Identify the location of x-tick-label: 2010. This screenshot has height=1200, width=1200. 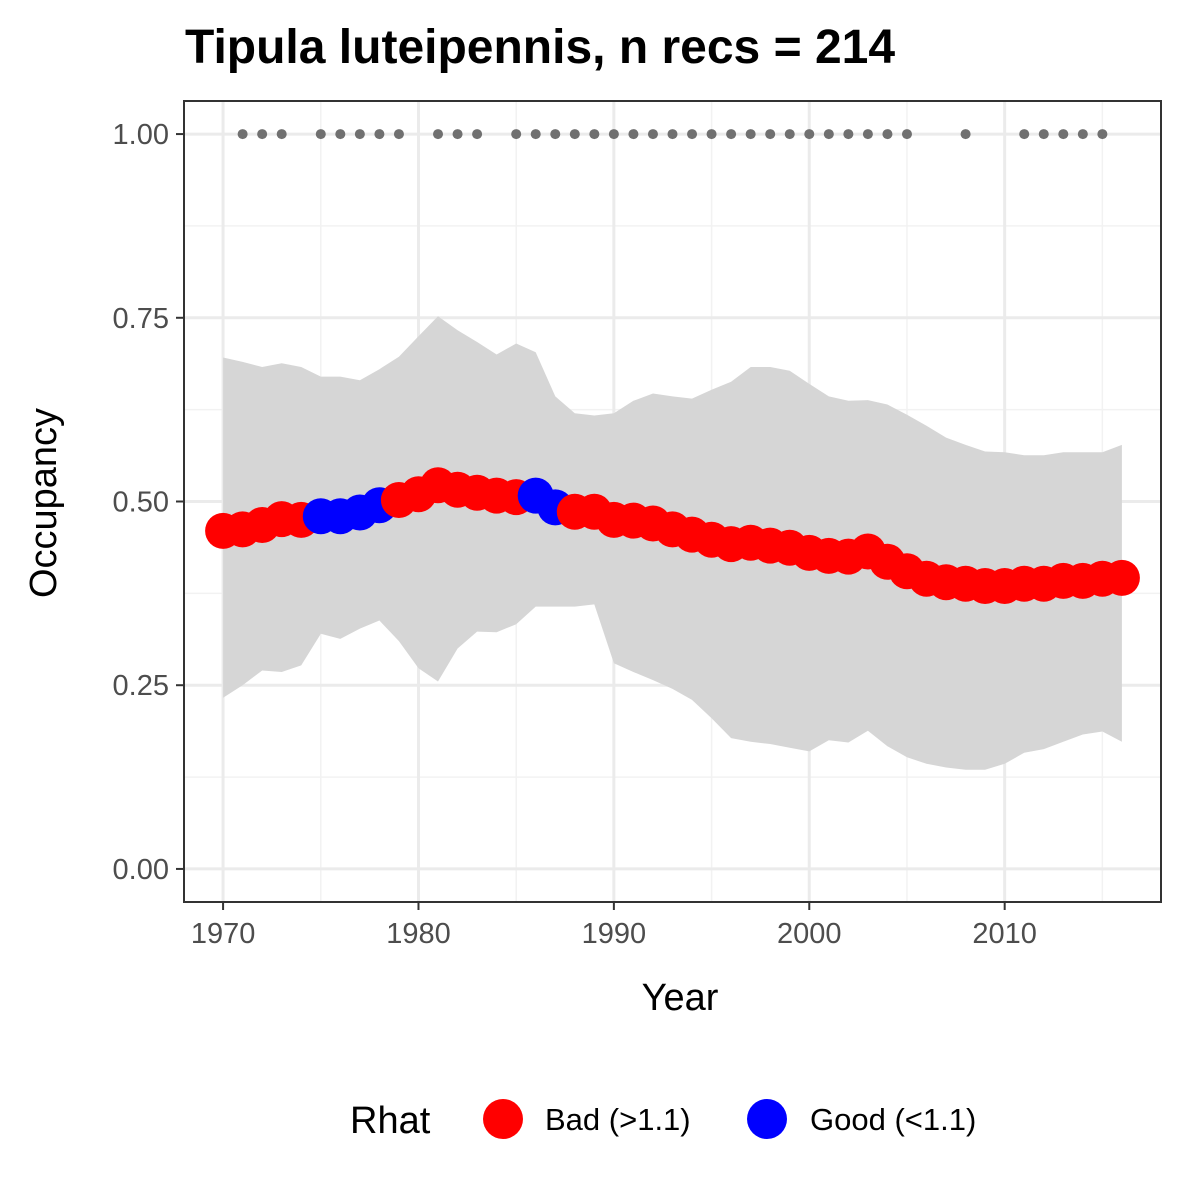
(1004, 934).